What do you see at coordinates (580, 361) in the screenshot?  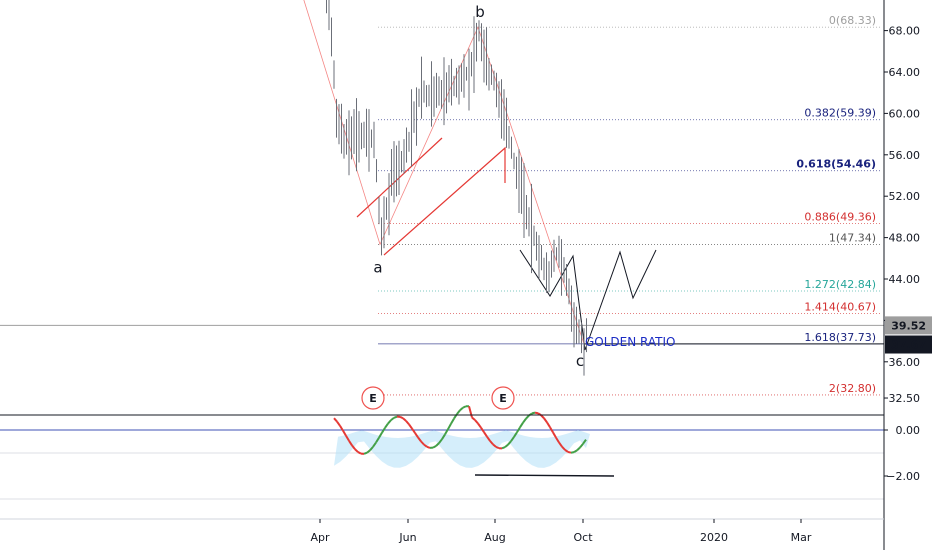 I see `wave-label: c` at bounding box center [580, 361].